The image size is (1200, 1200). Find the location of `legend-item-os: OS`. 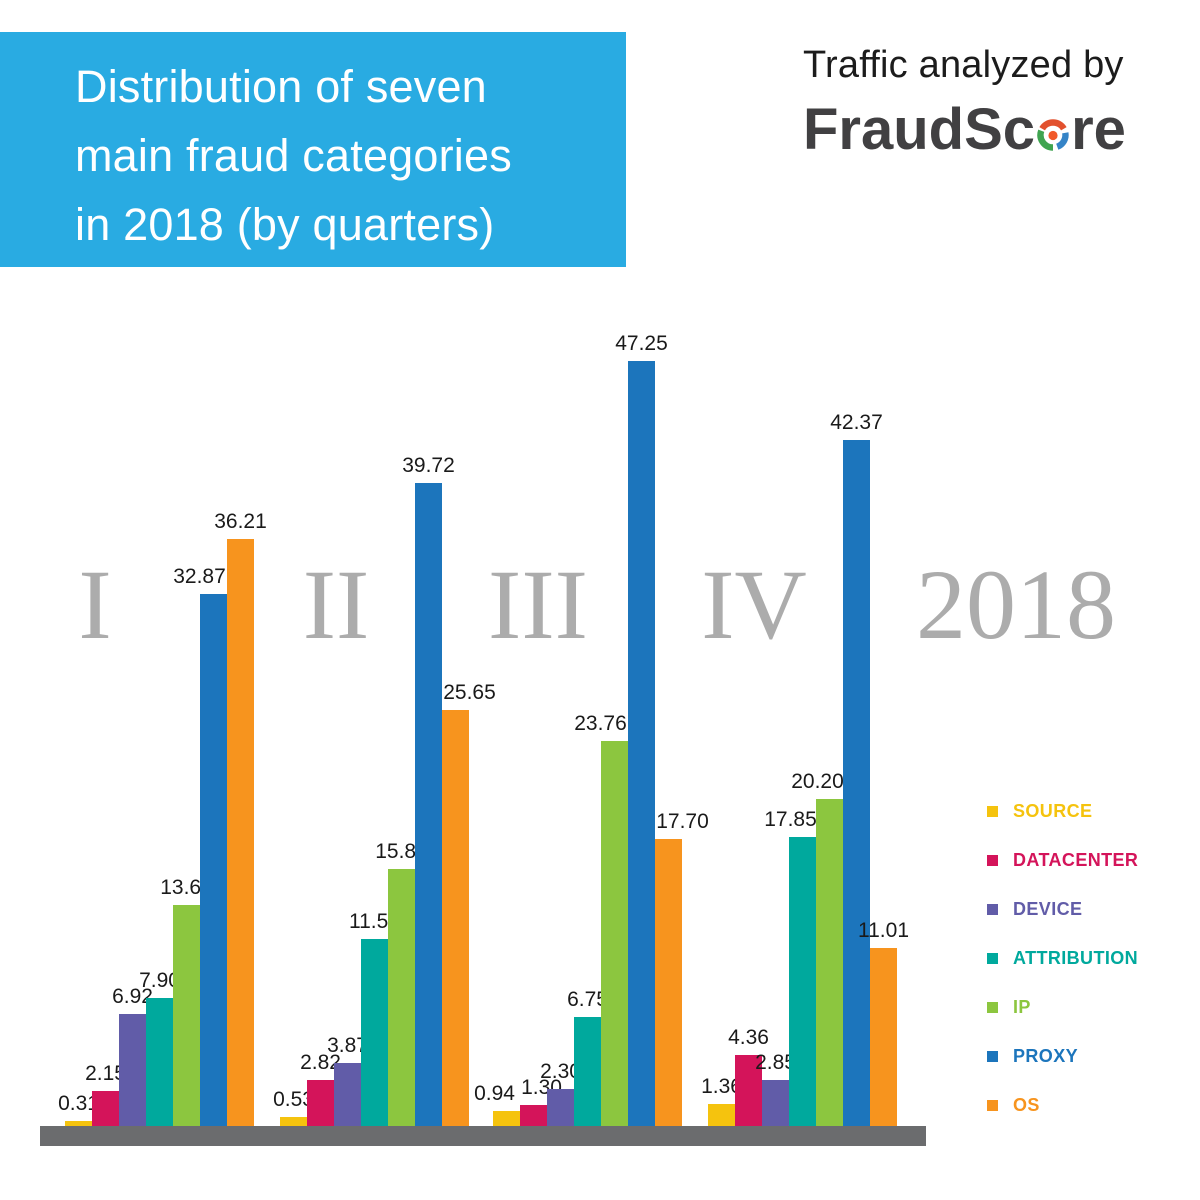

legend-item-os: OS is located at coordinates (1062, 1105).